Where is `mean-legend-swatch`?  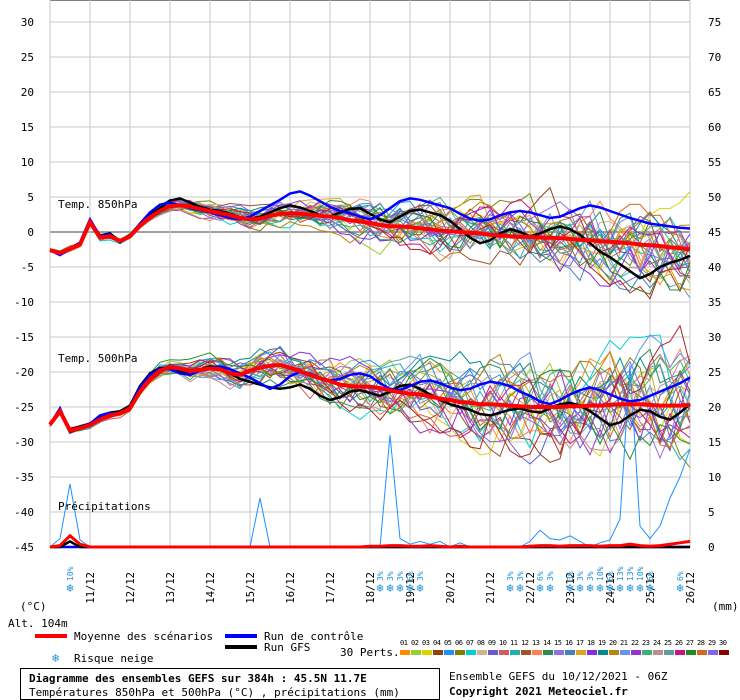
mean-legend-swatch is located at coordinates (51, 636).